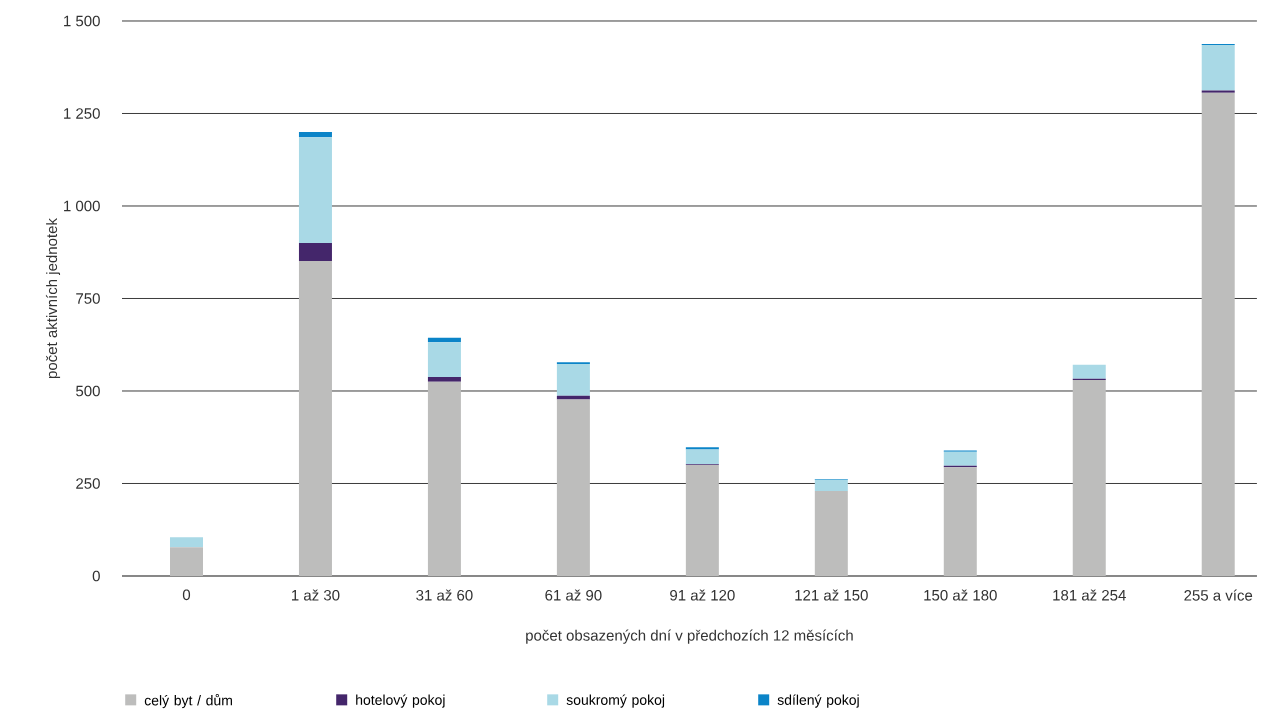 The width and height of the screenshot is (1269, 722). What do you see at coordinates (53, 298) in the screenshot?
I see `y-axis-title: počet aktivních jednotek` at bounding box center [53, 298].